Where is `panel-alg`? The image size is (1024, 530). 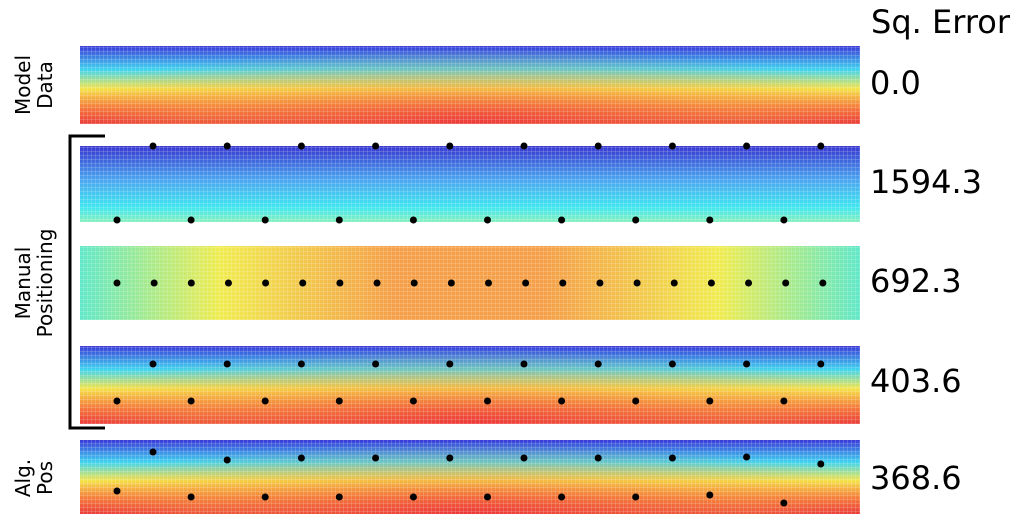
panel-alg is located at coordinates (470, 477).